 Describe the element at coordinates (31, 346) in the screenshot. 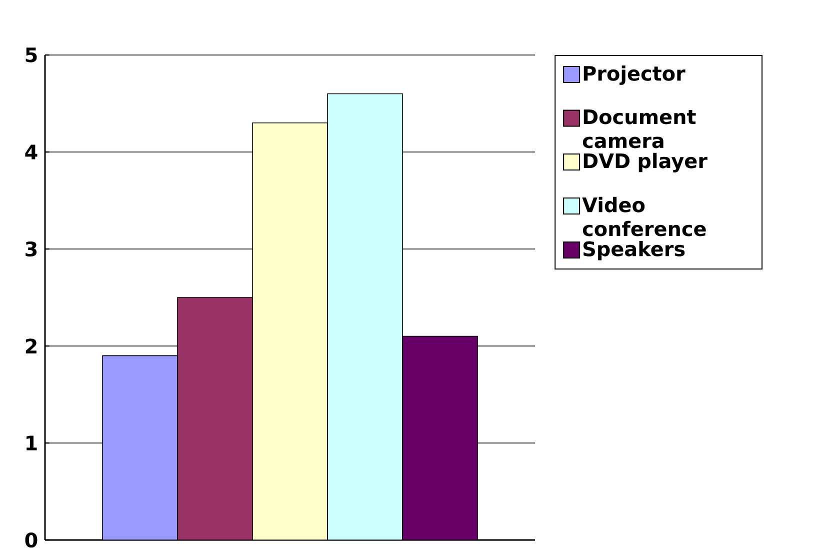

I see `y-tick-label: 2` at that location.